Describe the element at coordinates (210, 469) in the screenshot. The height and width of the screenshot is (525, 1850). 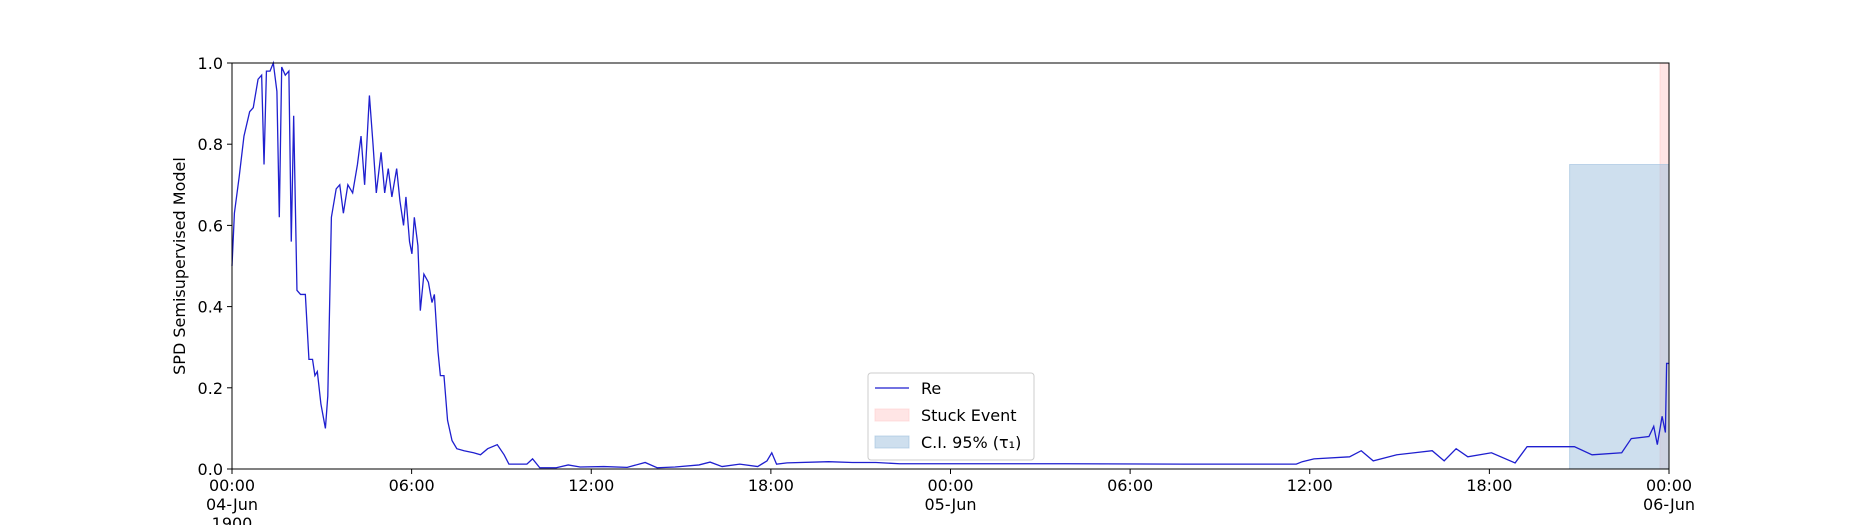
I see `y-tick-label: 0.0` at that location.